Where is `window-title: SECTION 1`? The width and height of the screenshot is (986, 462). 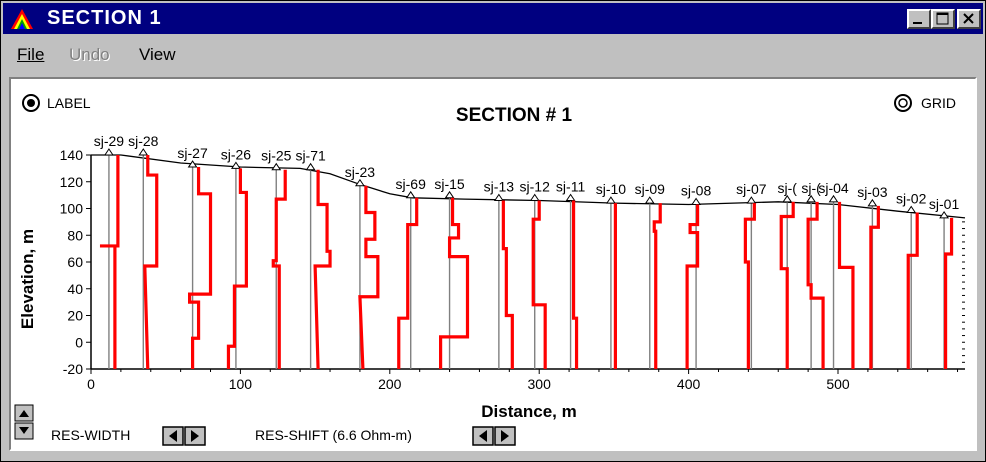
window-title: SECTION 1 is located at coordinates (104, 18).